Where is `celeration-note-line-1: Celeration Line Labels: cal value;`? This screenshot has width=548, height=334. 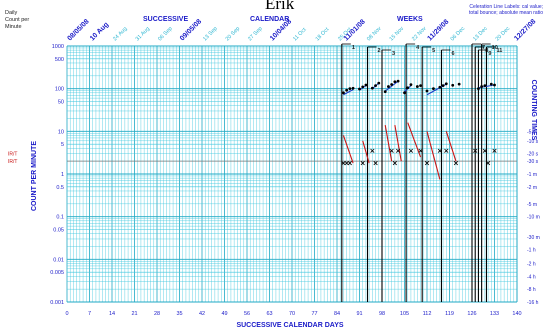
celeration-note-line-1: Celeration Line Labels: cal value; is located at coordinates (506, 7).